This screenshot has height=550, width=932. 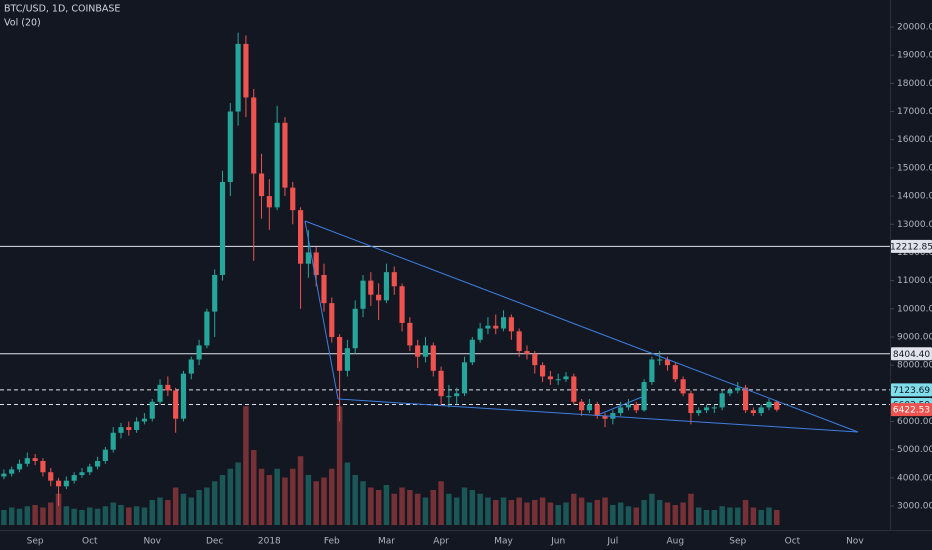 What do you see at coordinates (914, 478) in the screenshot?
I see `y-tick-label: 4000.00` at bounding box center [914, 478].